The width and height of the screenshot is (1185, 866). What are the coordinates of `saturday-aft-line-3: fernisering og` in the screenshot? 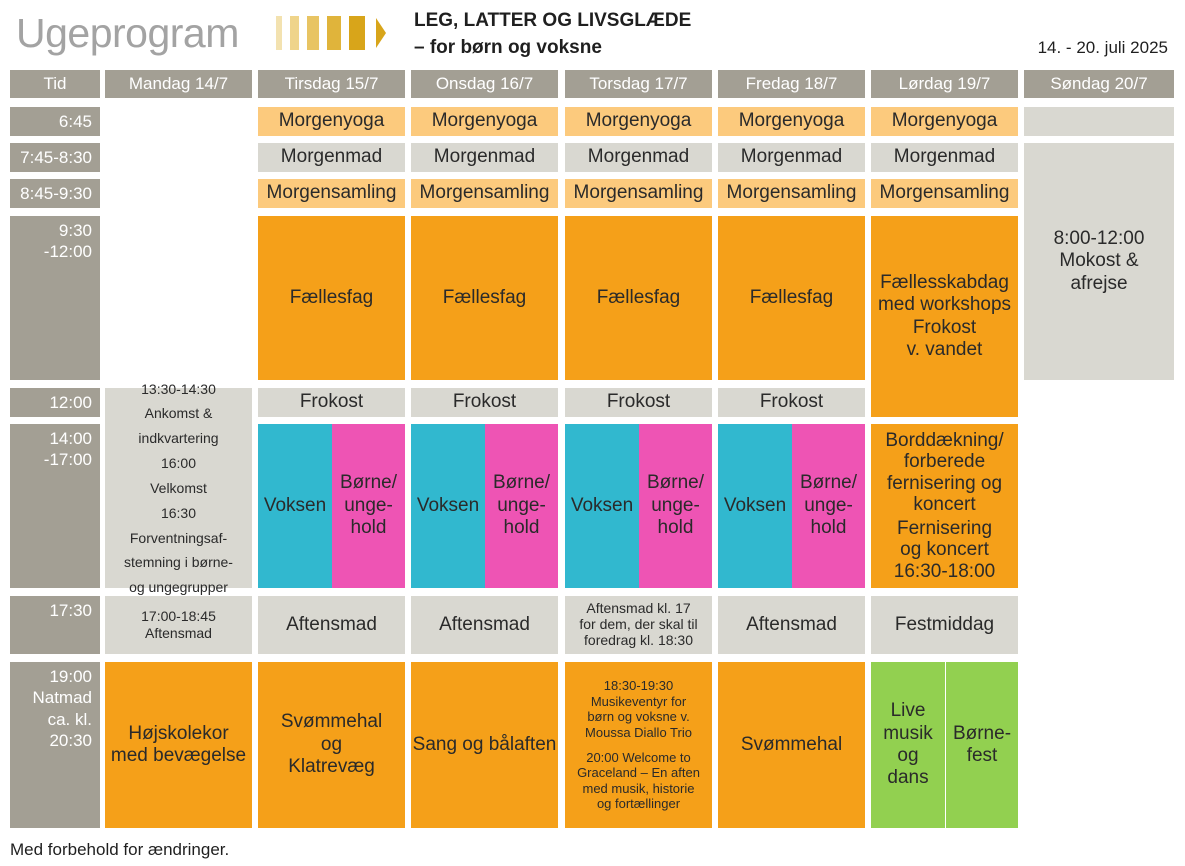 It's located at (944, 483).